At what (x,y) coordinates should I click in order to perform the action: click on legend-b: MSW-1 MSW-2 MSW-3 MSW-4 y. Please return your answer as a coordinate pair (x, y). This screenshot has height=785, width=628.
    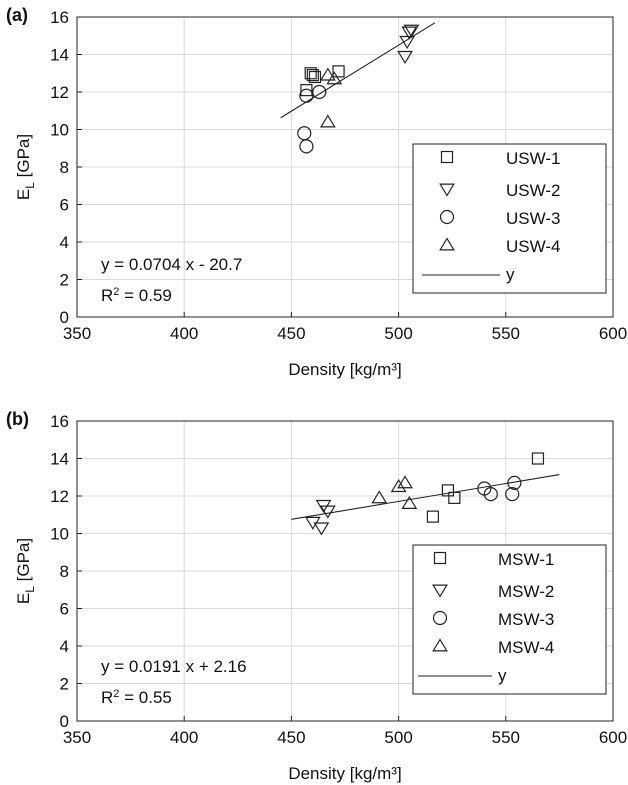
    Looking at the image, I should click on (509, 619).